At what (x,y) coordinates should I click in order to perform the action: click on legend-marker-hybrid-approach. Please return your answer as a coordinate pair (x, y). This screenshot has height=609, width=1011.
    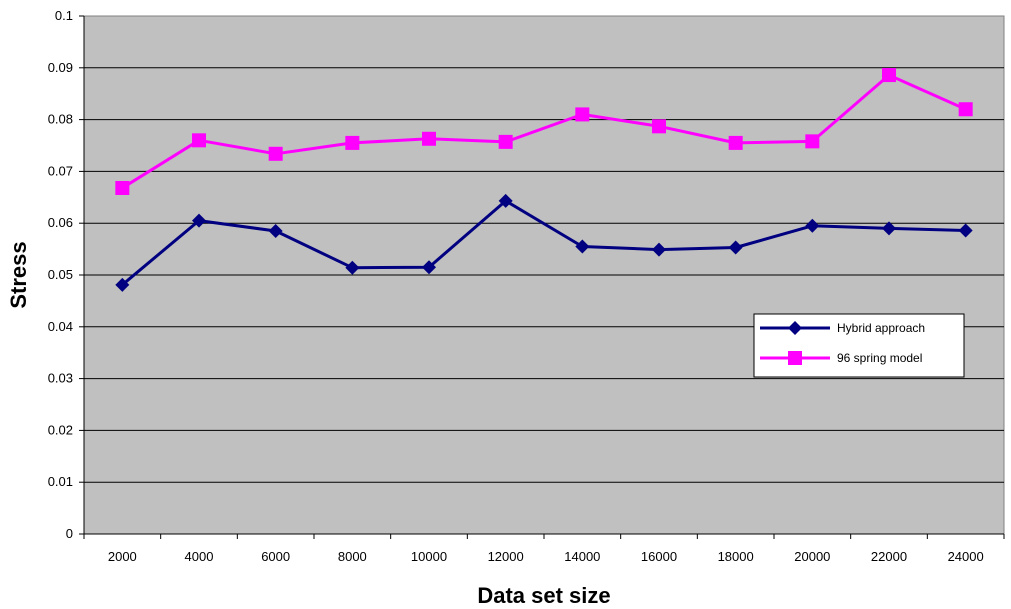
    Looking at the image, I should click on (795, 328).